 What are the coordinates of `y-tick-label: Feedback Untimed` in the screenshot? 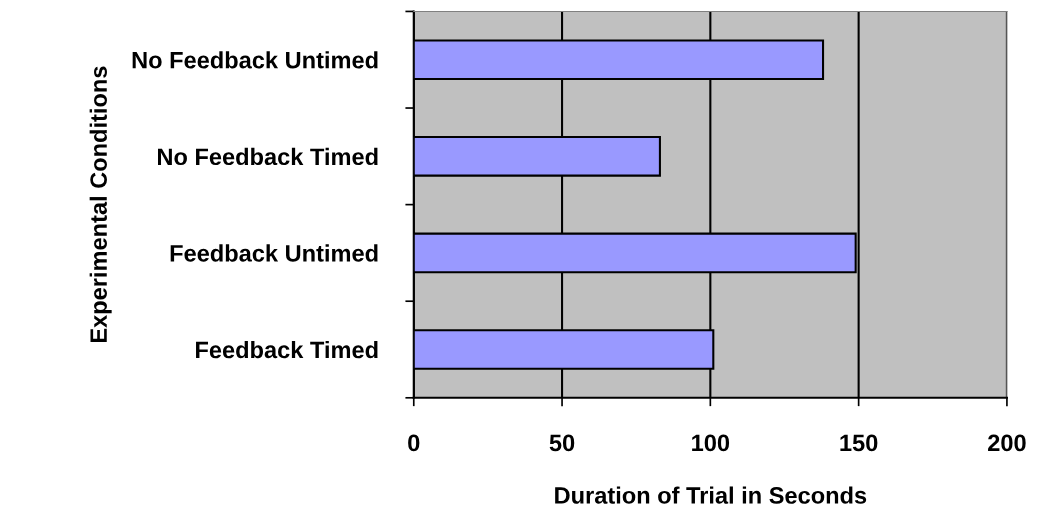 It's located at (274, 253).